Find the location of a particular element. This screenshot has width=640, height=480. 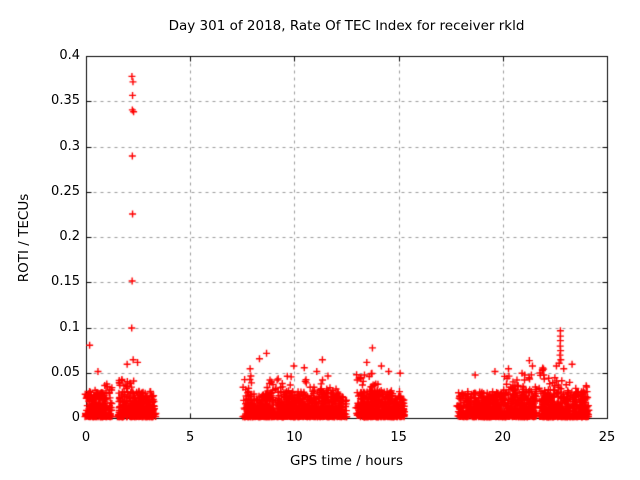

y-tick-label: 0.35 is located at coordinates (65, 101).